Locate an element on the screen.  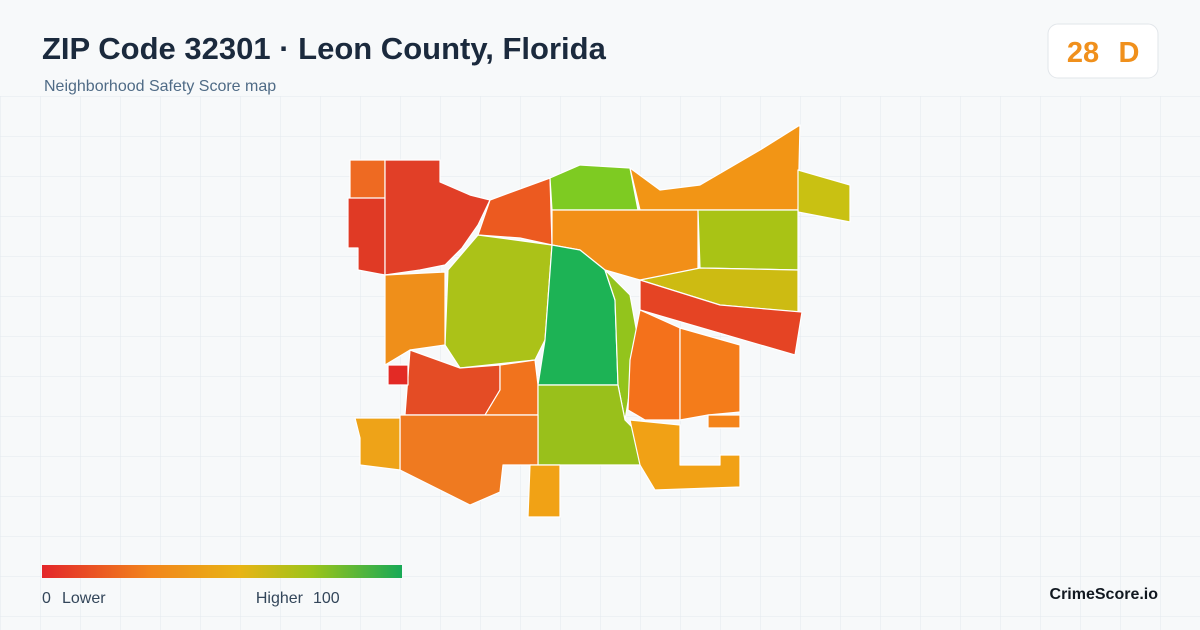
brand: CrimeScore.io is located at coordinates (1104, 594).